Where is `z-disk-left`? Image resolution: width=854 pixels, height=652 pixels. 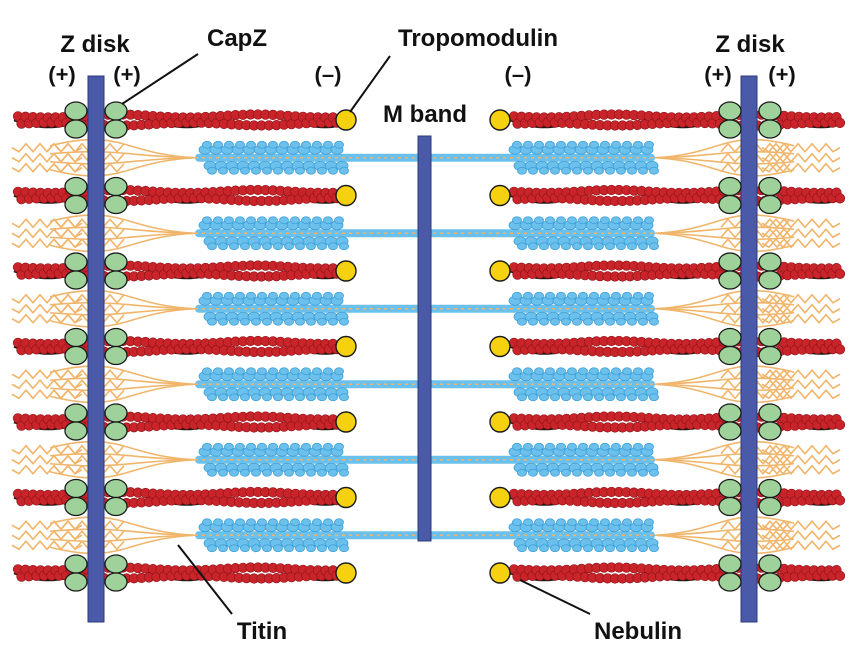 z-disk-left is located at coordinates (96, 349).